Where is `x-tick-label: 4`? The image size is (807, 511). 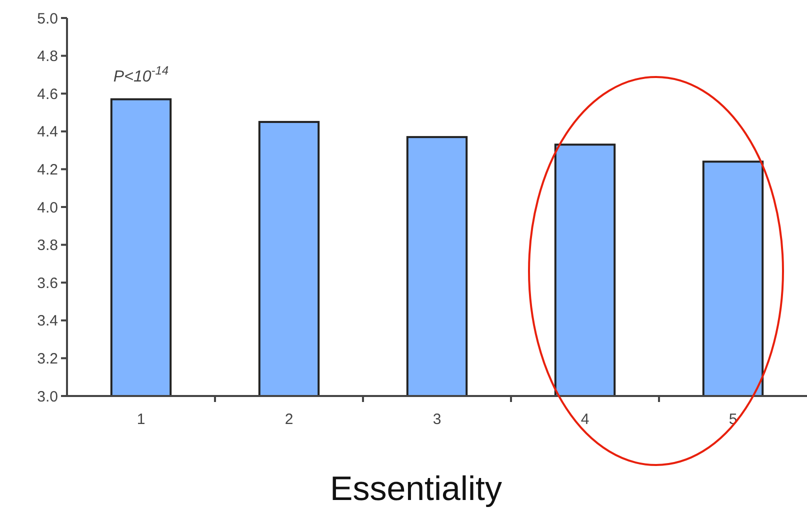 x-tick-label: 4 is located at coordinates (585, 419).